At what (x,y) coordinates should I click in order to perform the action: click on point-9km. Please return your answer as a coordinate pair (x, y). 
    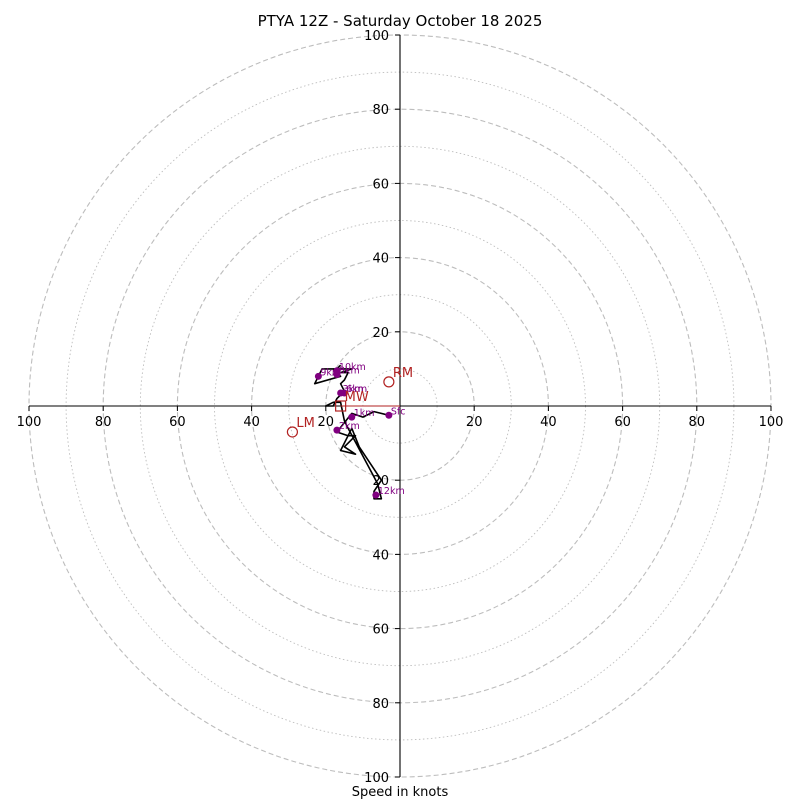
    Looking at the image, I should click on (318, 376).